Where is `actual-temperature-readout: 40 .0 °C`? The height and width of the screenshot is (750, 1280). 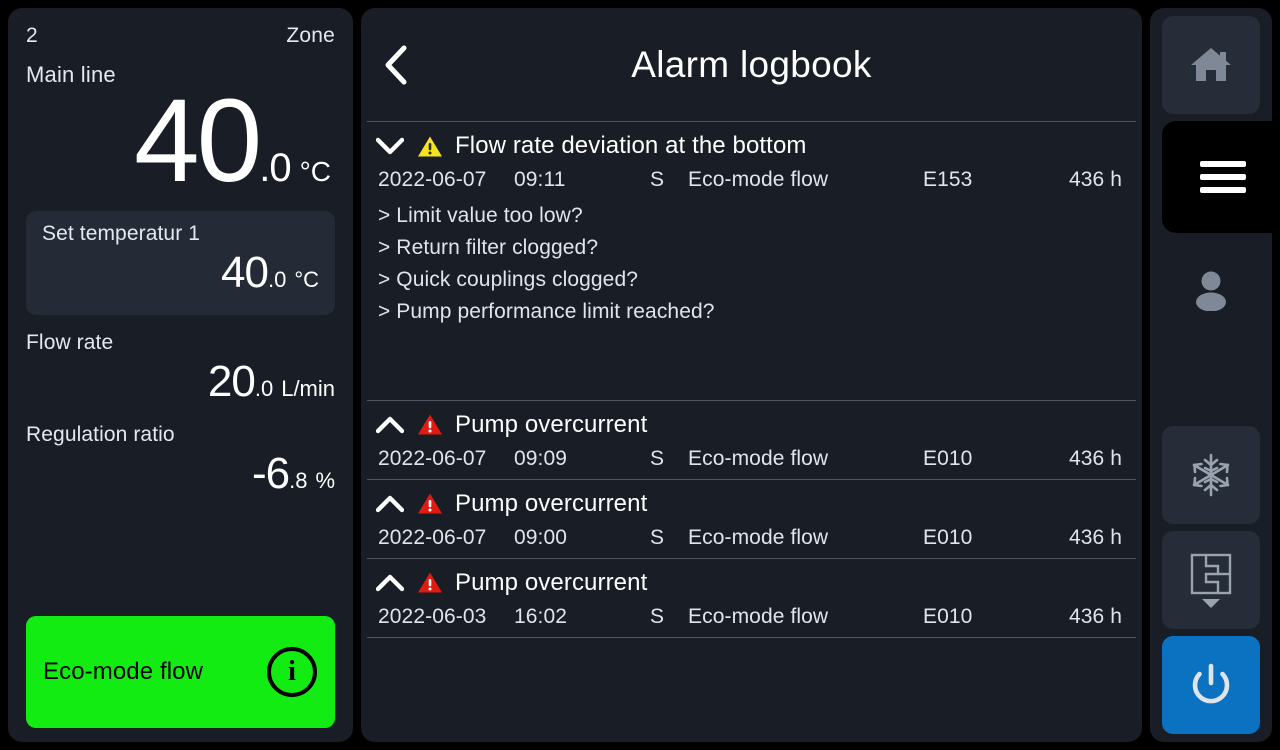 actual-temperature-readout: 40 .0 °C is located at coordinates (178, 141).